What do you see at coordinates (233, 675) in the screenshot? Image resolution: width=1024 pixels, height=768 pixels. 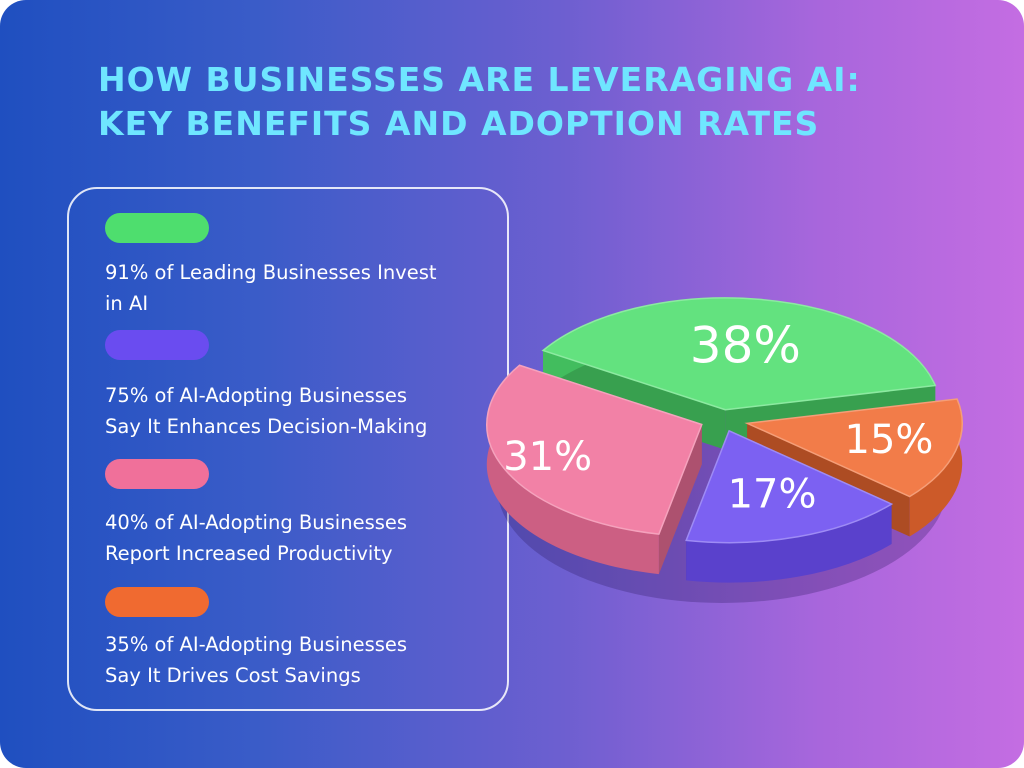 I see `legend-label-line-2: Say It Drives Cost Savings` at bounding box center [233, 675].